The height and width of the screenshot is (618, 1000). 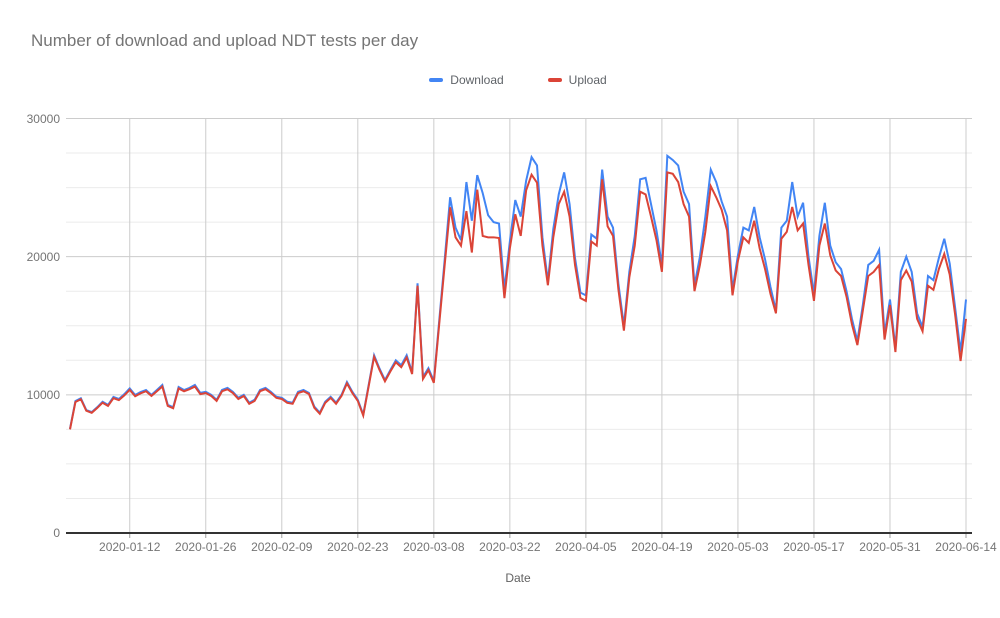 I want to click on x-tick-label: 2020-04-05, so click(x=586, y=547).